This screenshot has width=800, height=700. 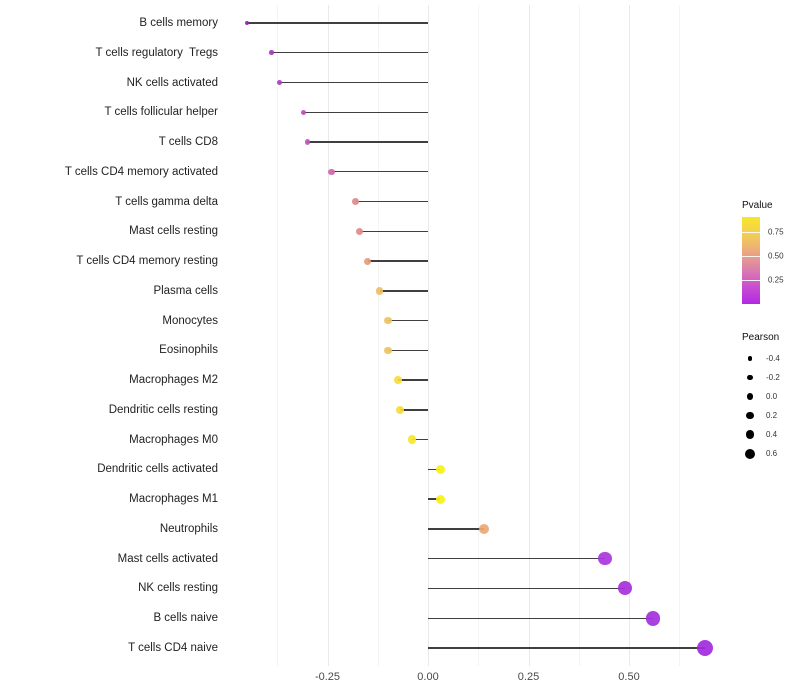 I want to click on pearson-legend-label: -0.4, so click(x=773, y=358).